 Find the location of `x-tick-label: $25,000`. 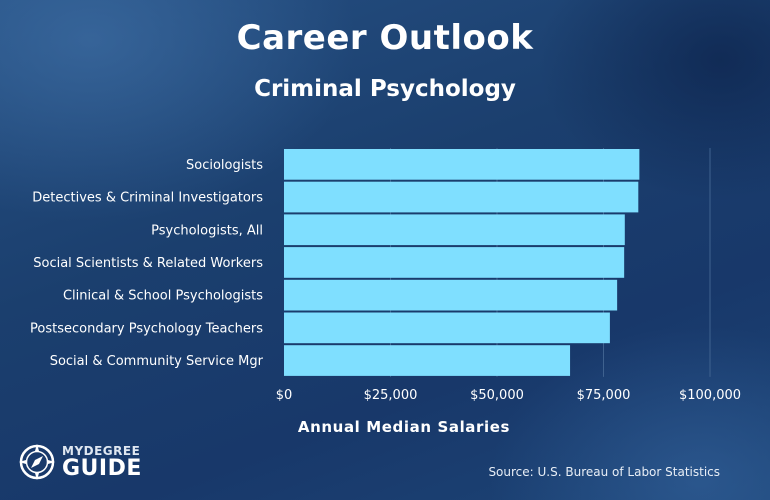

x-tick-label: $25,000 is located at coordinates (391, 395).